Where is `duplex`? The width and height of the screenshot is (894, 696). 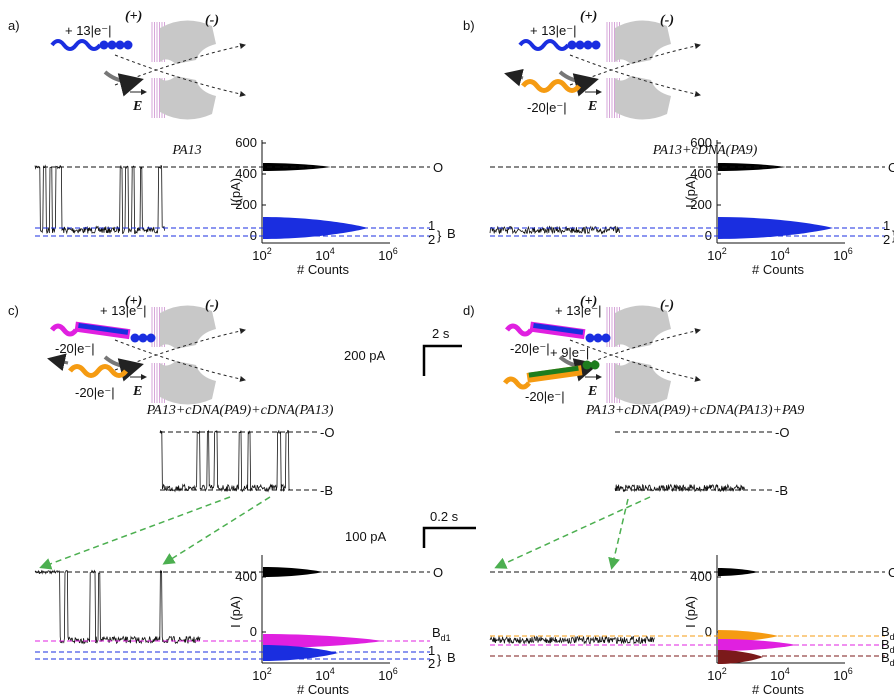 duplex is located at coordinates (558, 328).